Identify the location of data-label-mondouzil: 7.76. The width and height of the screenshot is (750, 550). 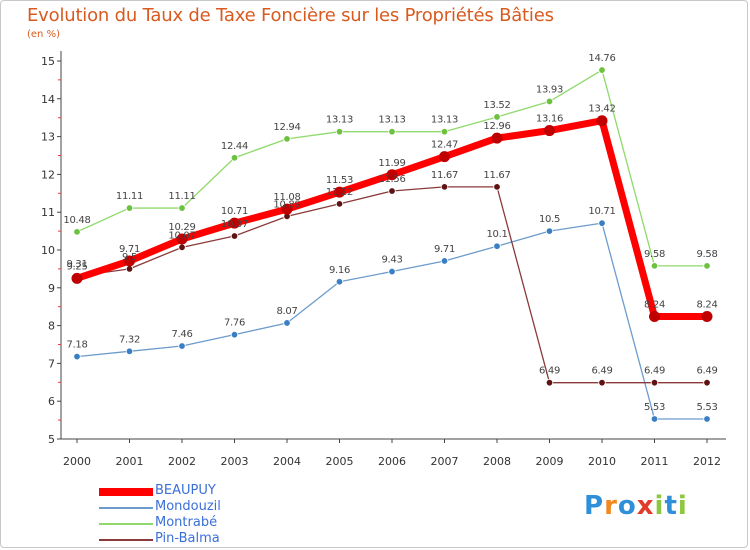
(234, 323).